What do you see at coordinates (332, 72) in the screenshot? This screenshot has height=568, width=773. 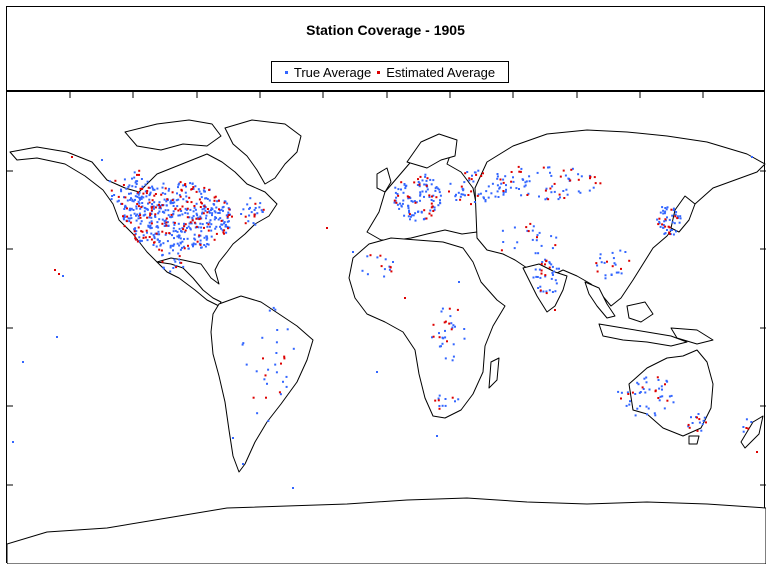 I see `legend-label-true: True Average` at bounding box center [332, 72].